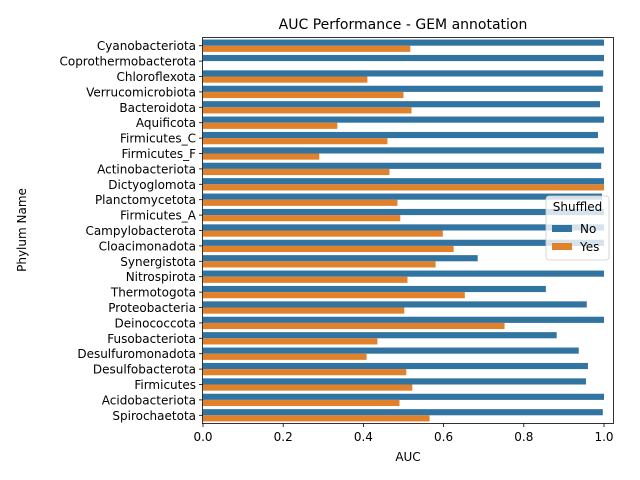  What do you see at coordinates (283, 437) in the screenshot?
I see `x-tick-label: 0.2` at bounding box center [283, 437].